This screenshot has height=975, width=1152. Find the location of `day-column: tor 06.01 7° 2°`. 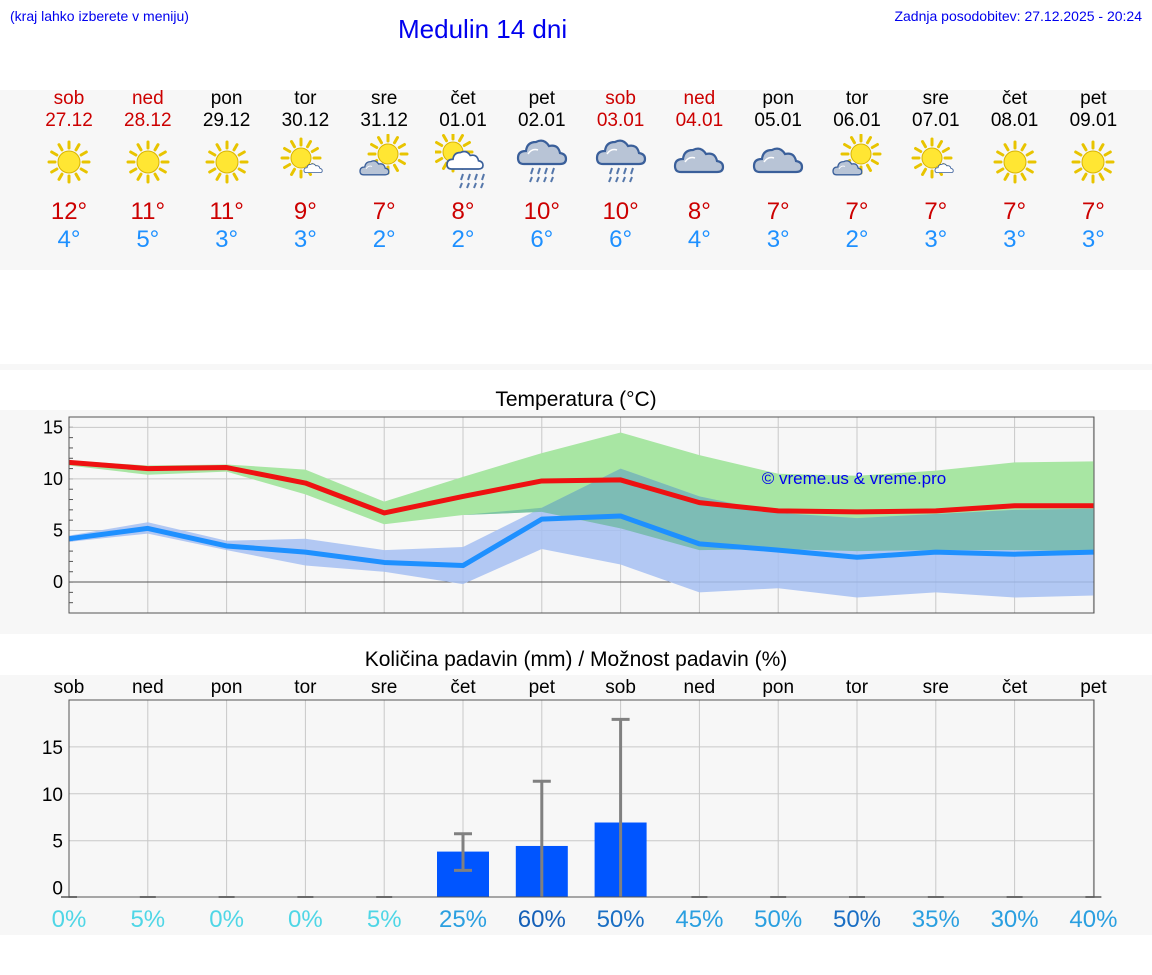

day-column: tor 06.01 7° 2° is located at coordinates (857, 171).